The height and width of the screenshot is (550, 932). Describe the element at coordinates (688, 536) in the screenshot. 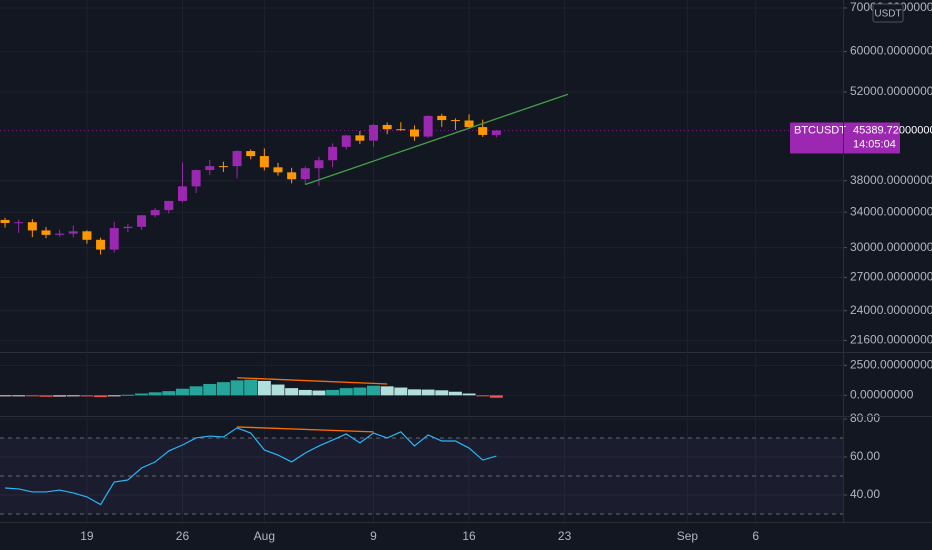

I see `x-tick-label: Sep` at that location.